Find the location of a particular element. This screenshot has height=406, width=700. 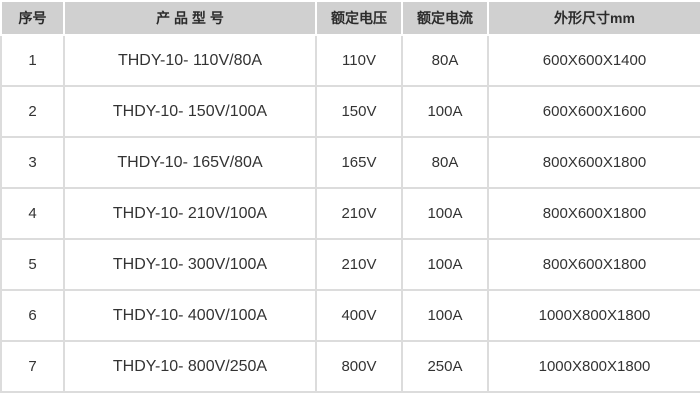

header-row: 序号 产 品 型 号 额定电压 额定电流 外形尺寸mm is located at coordinates (350, 18).